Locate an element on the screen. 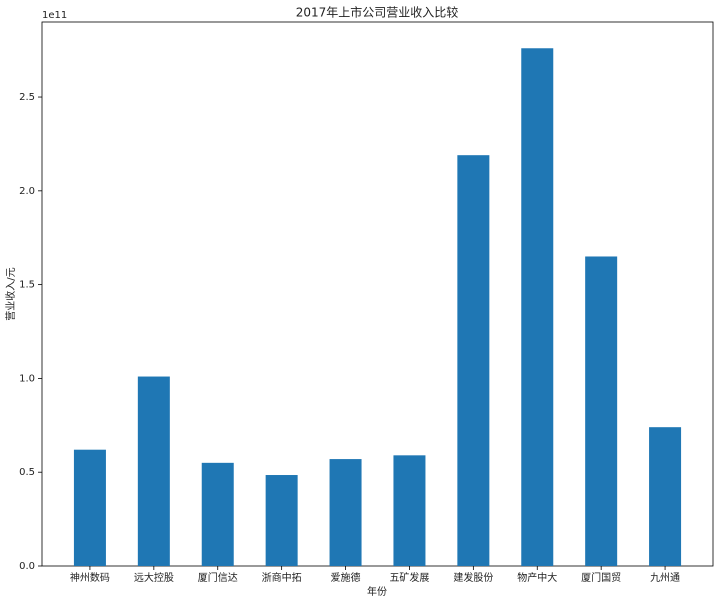 Image resolution: width=719 pixels, height=604 pixels. y-tick-label: 2.0 is located at coordinates (27, 191).